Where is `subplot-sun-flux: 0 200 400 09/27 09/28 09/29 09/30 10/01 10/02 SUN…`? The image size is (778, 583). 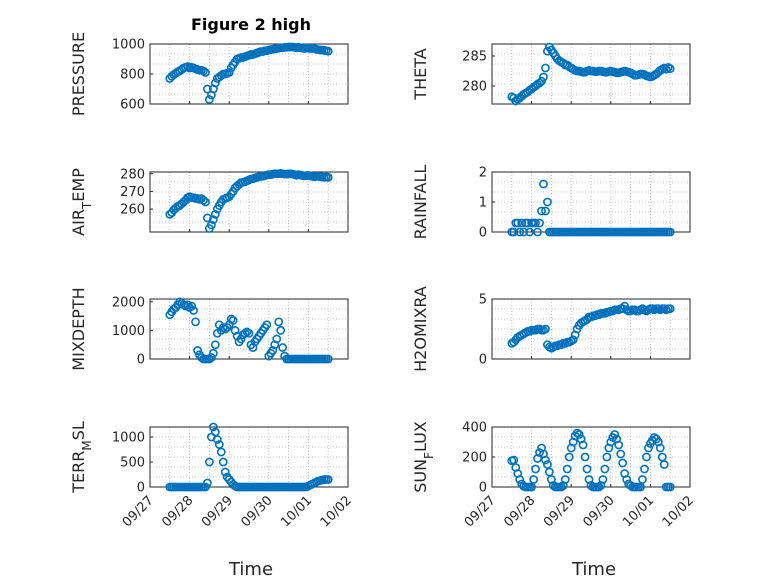 subplot-sun-flux: 0 200 400 09/27 09/28 09/29 09/30 10/01 10/02 SUN… is located at coordinates (554, 476).